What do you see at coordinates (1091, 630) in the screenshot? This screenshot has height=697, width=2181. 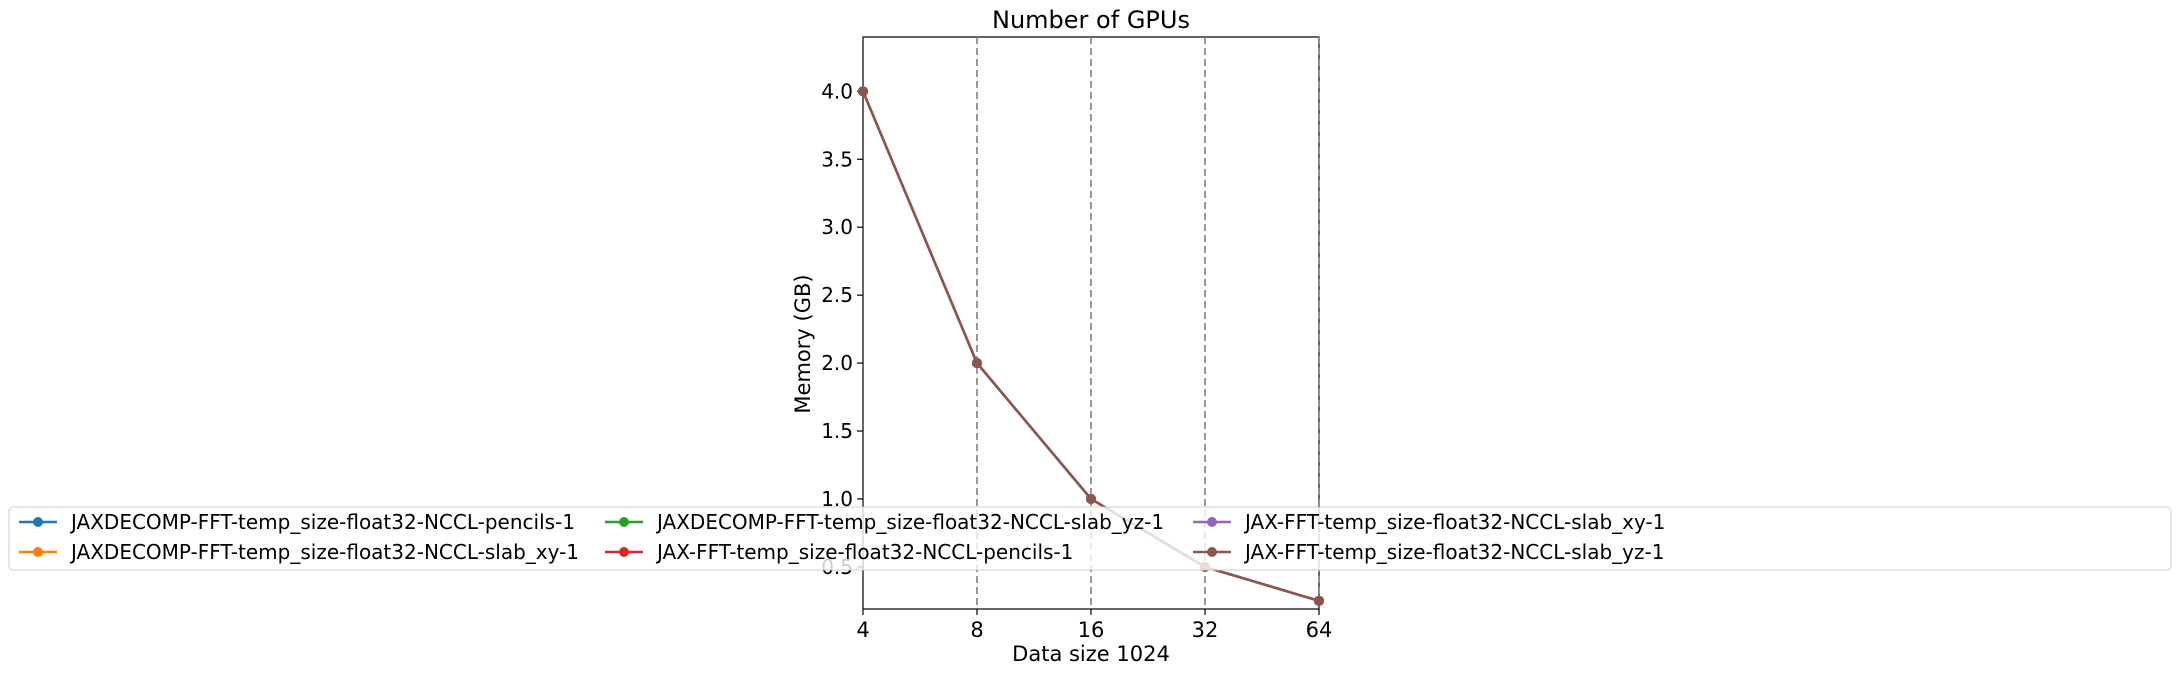 I see `x-tick-label: 16` at bounding box center [1091, 630].